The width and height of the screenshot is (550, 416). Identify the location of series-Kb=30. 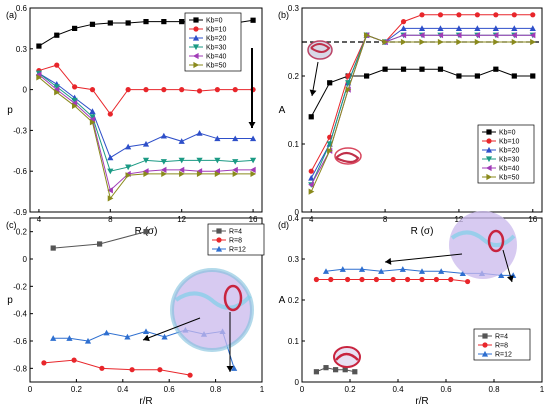
(146, 122).